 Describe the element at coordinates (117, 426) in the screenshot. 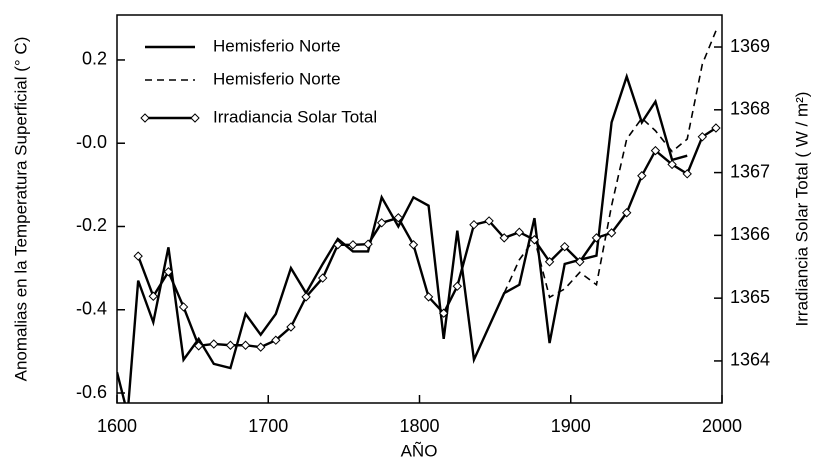

I see `x-tick-label: 1600` at that location.